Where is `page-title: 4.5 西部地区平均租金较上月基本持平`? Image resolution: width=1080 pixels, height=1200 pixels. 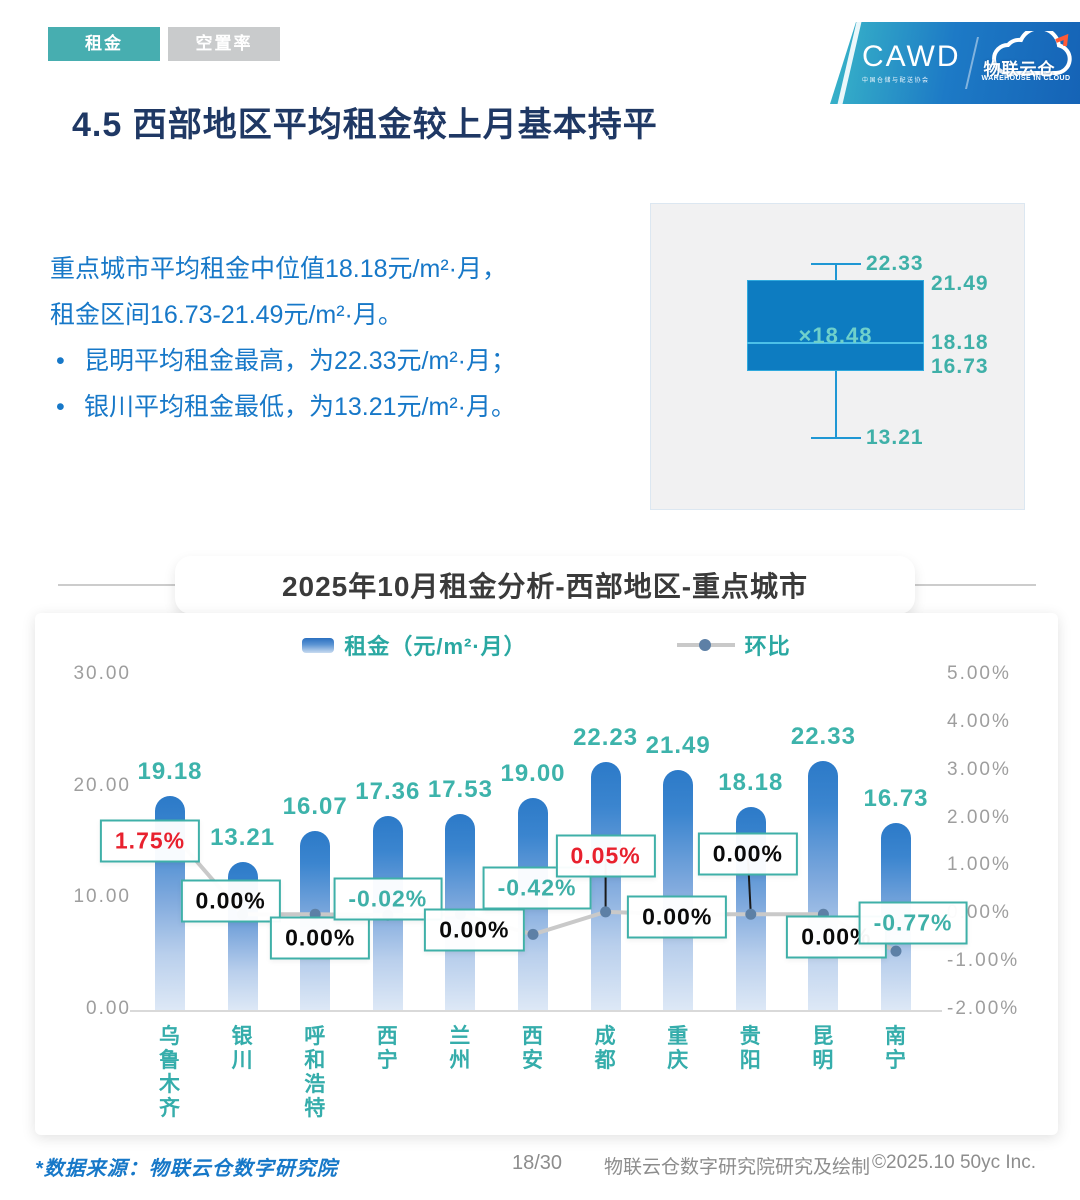 page-title: 4.5 西部地区平均租金较上月基本持平 is located at coordinates (365, 125).